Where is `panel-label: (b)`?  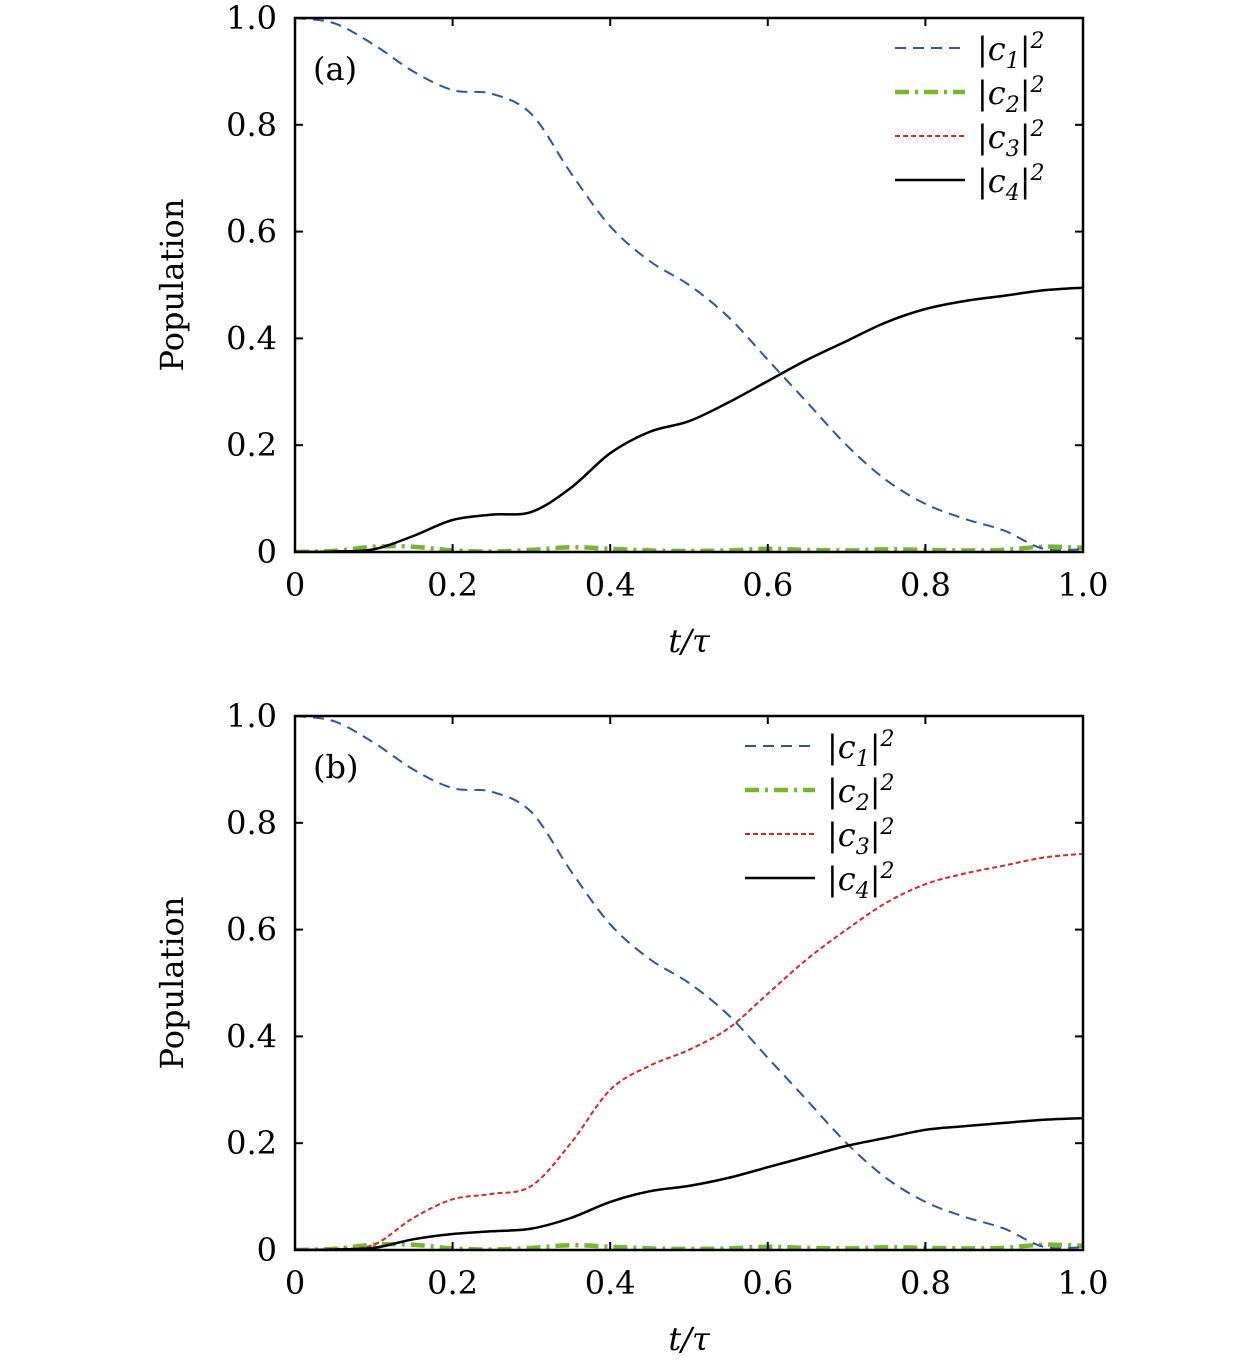 panel-label: (b) is located at coordinates (335, 767).